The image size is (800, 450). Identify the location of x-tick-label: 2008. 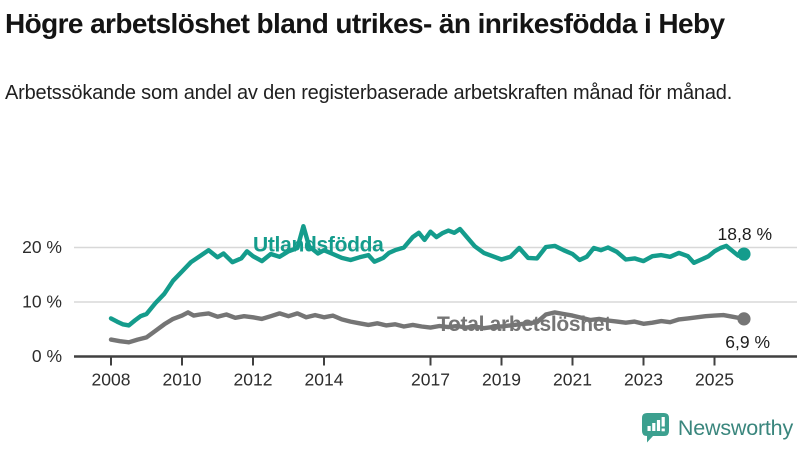
(111, 380).